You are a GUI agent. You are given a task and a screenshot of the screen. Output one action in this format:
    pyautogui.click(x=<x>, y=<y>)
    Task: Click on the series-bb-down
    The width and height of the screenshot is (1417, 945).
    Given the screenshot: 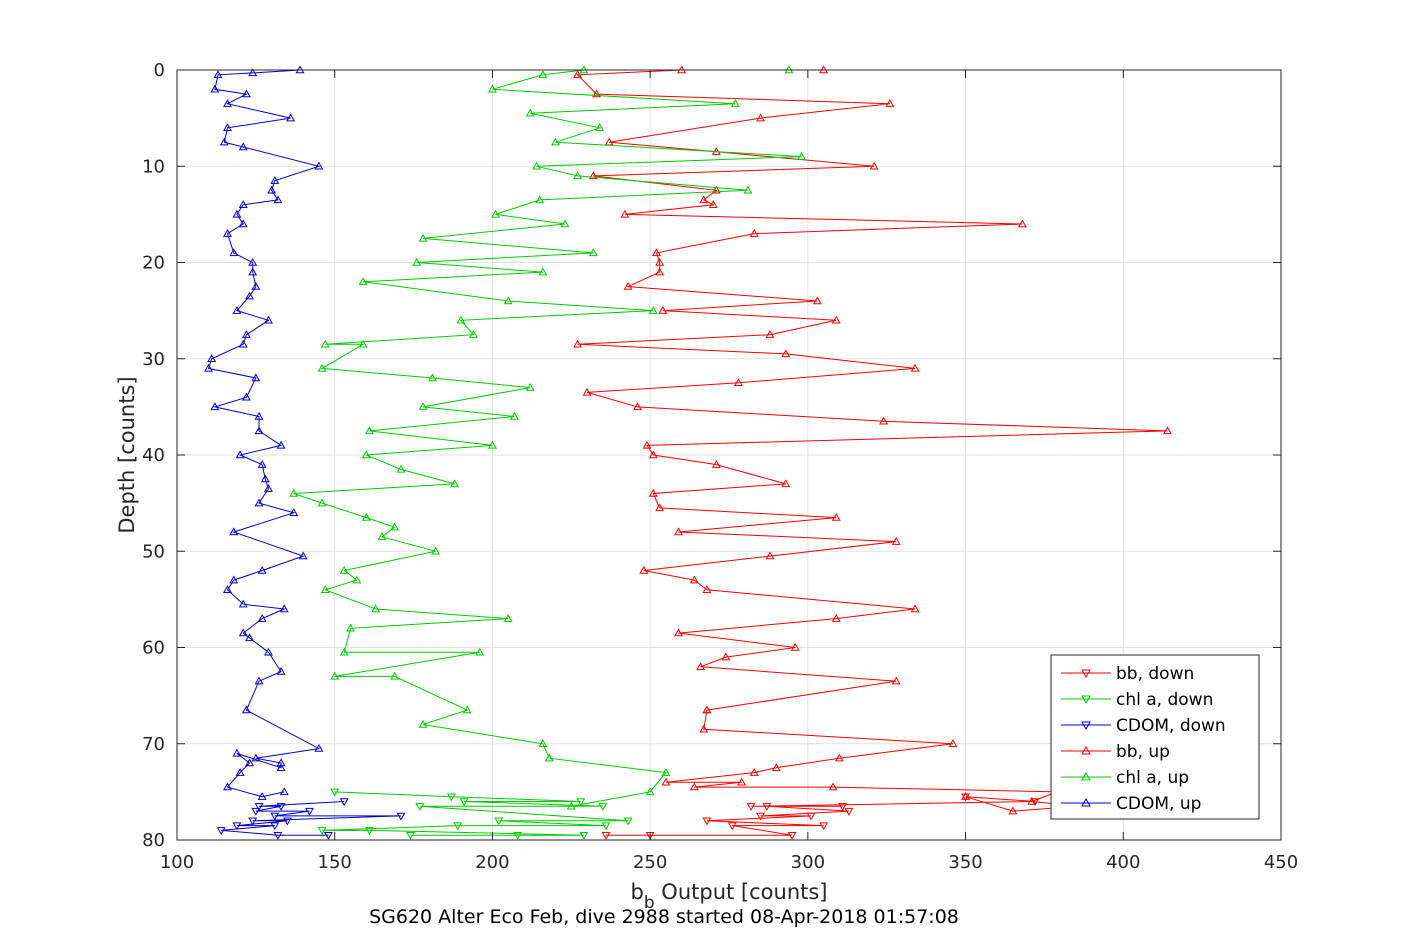 What is the action you would take?
    pyautogui.click(x=820, y=816)
    